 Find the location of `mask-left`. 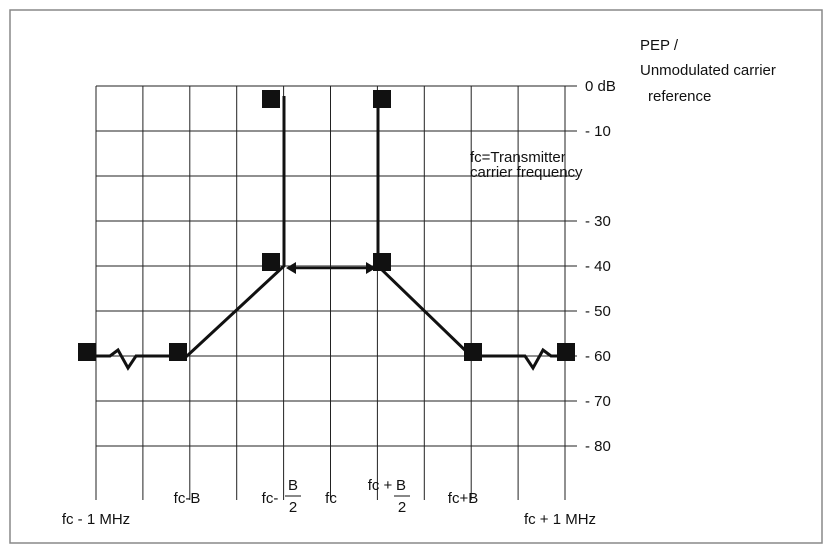

mask-left is located at coordinates (191, 233).